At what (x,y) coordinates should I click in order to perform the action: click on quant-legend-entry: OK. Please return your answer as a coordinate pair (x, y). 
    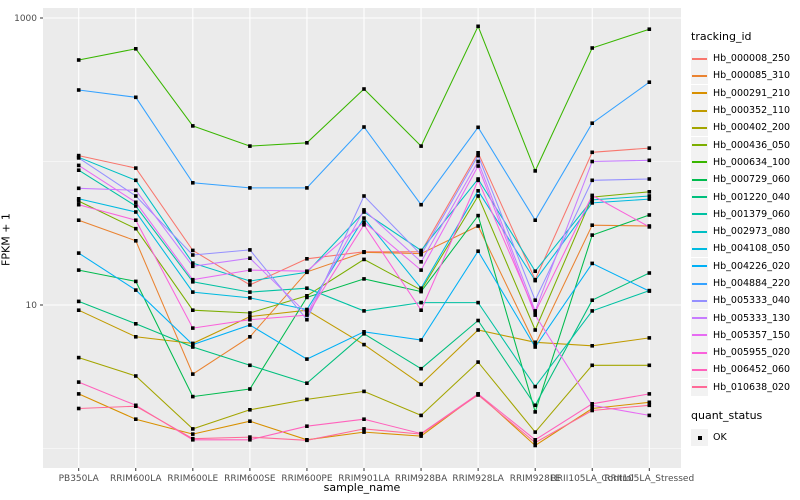
    Looking at the image, I should click on (745, 438).